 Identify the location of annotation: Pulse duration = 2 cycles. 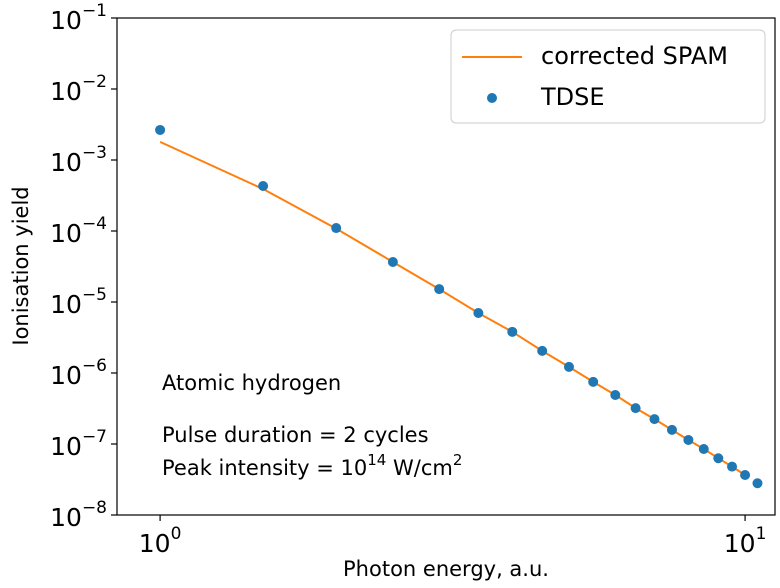
(295, 435).